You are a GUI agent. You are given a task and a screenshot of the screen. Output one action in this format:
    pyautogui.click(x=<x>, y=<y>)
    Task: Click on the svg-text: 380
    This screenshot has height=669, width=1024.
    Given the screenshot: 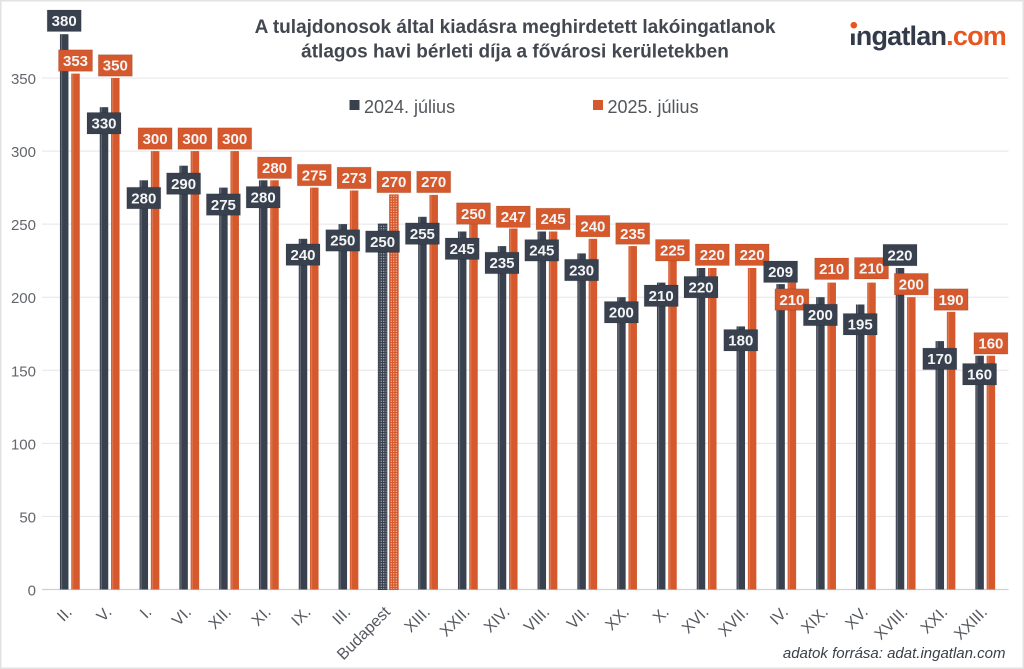 What is the action you would take?
    pyautogui.click(x=64, y=21)
    